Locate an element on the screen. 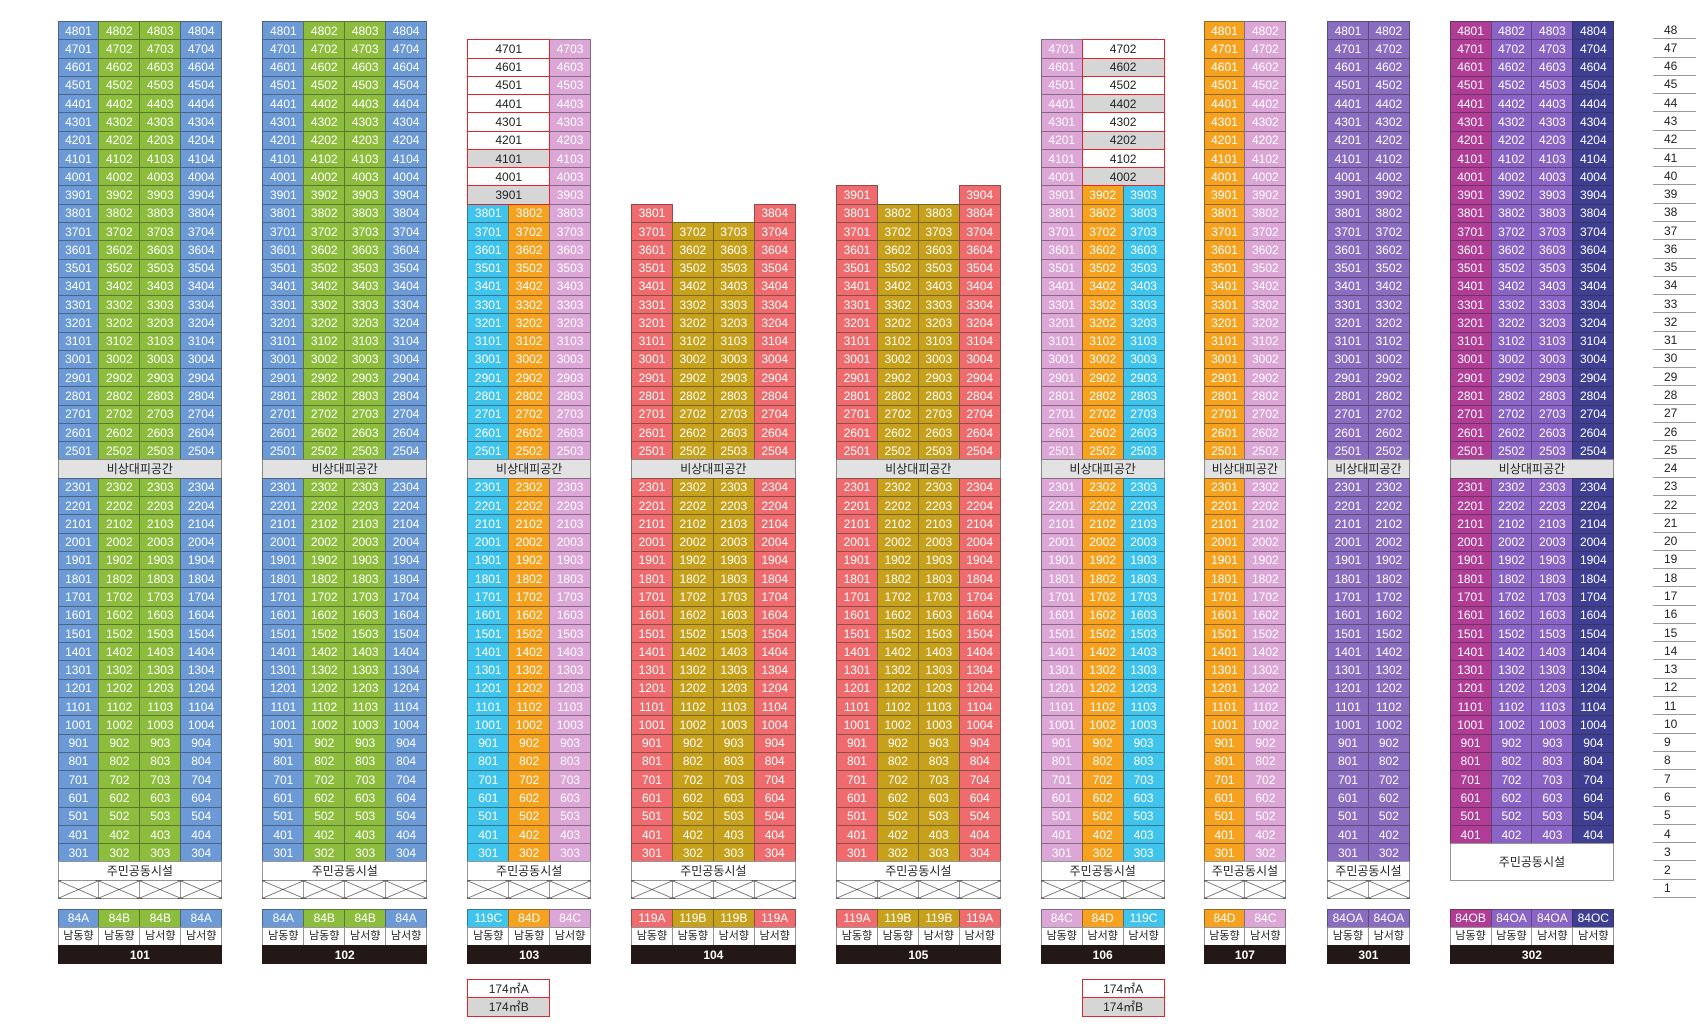 The image size is (1700, 1027). unit-cell: 904 is located at coordinates (406, 743).